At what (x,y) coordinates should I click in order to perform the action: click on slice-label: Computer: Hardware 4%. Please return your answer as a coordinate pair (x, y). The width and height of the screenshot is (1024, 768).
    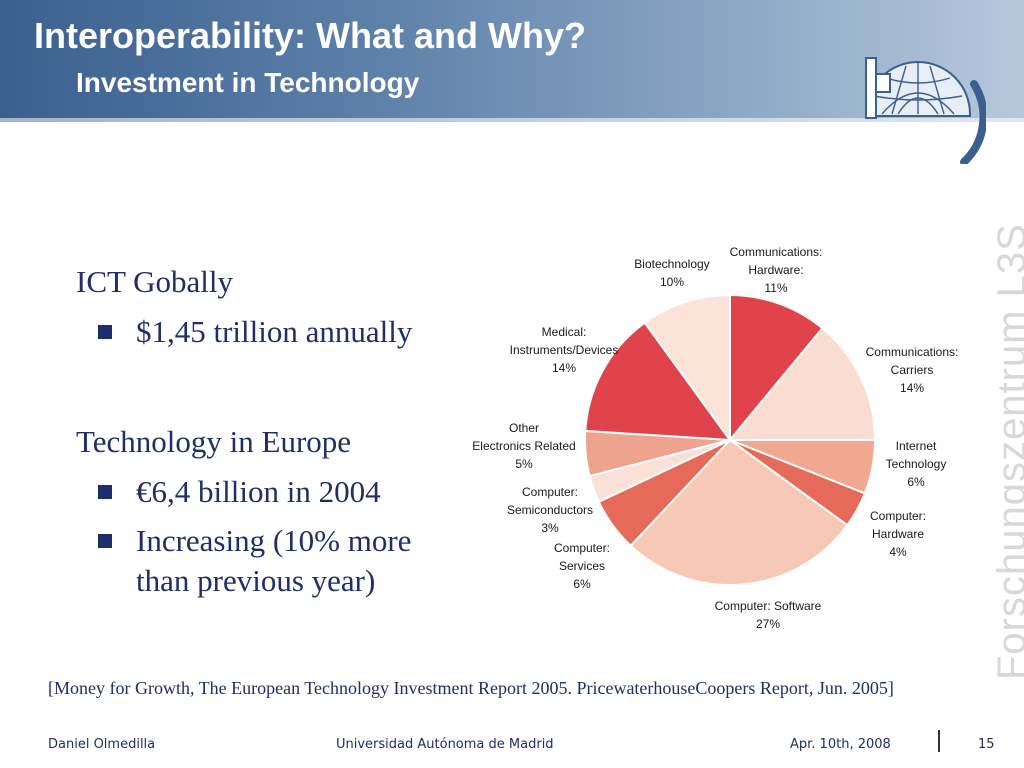
    Looking at the image, I should click on (898, 534).